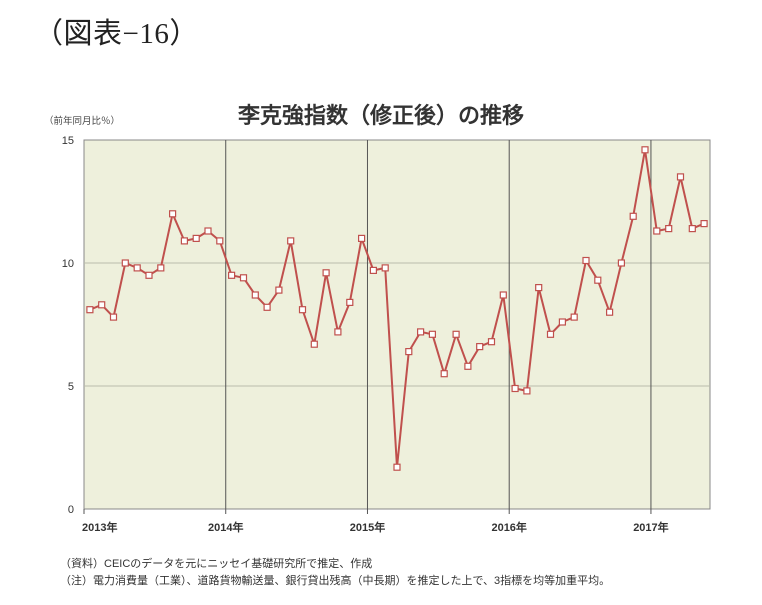 The width and height of the screenshot is (762, 605). Describe the element at coordinates (367, 527) in the screenshot. I see `x-tick-label: 2015年` at that location.